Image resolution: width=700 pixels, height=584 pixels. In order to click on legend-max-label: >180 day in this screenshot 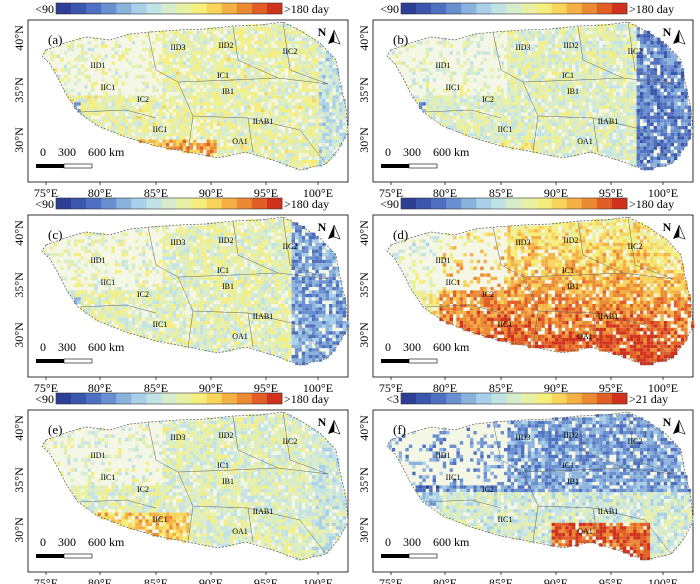, I will do `click(651, 204)`.